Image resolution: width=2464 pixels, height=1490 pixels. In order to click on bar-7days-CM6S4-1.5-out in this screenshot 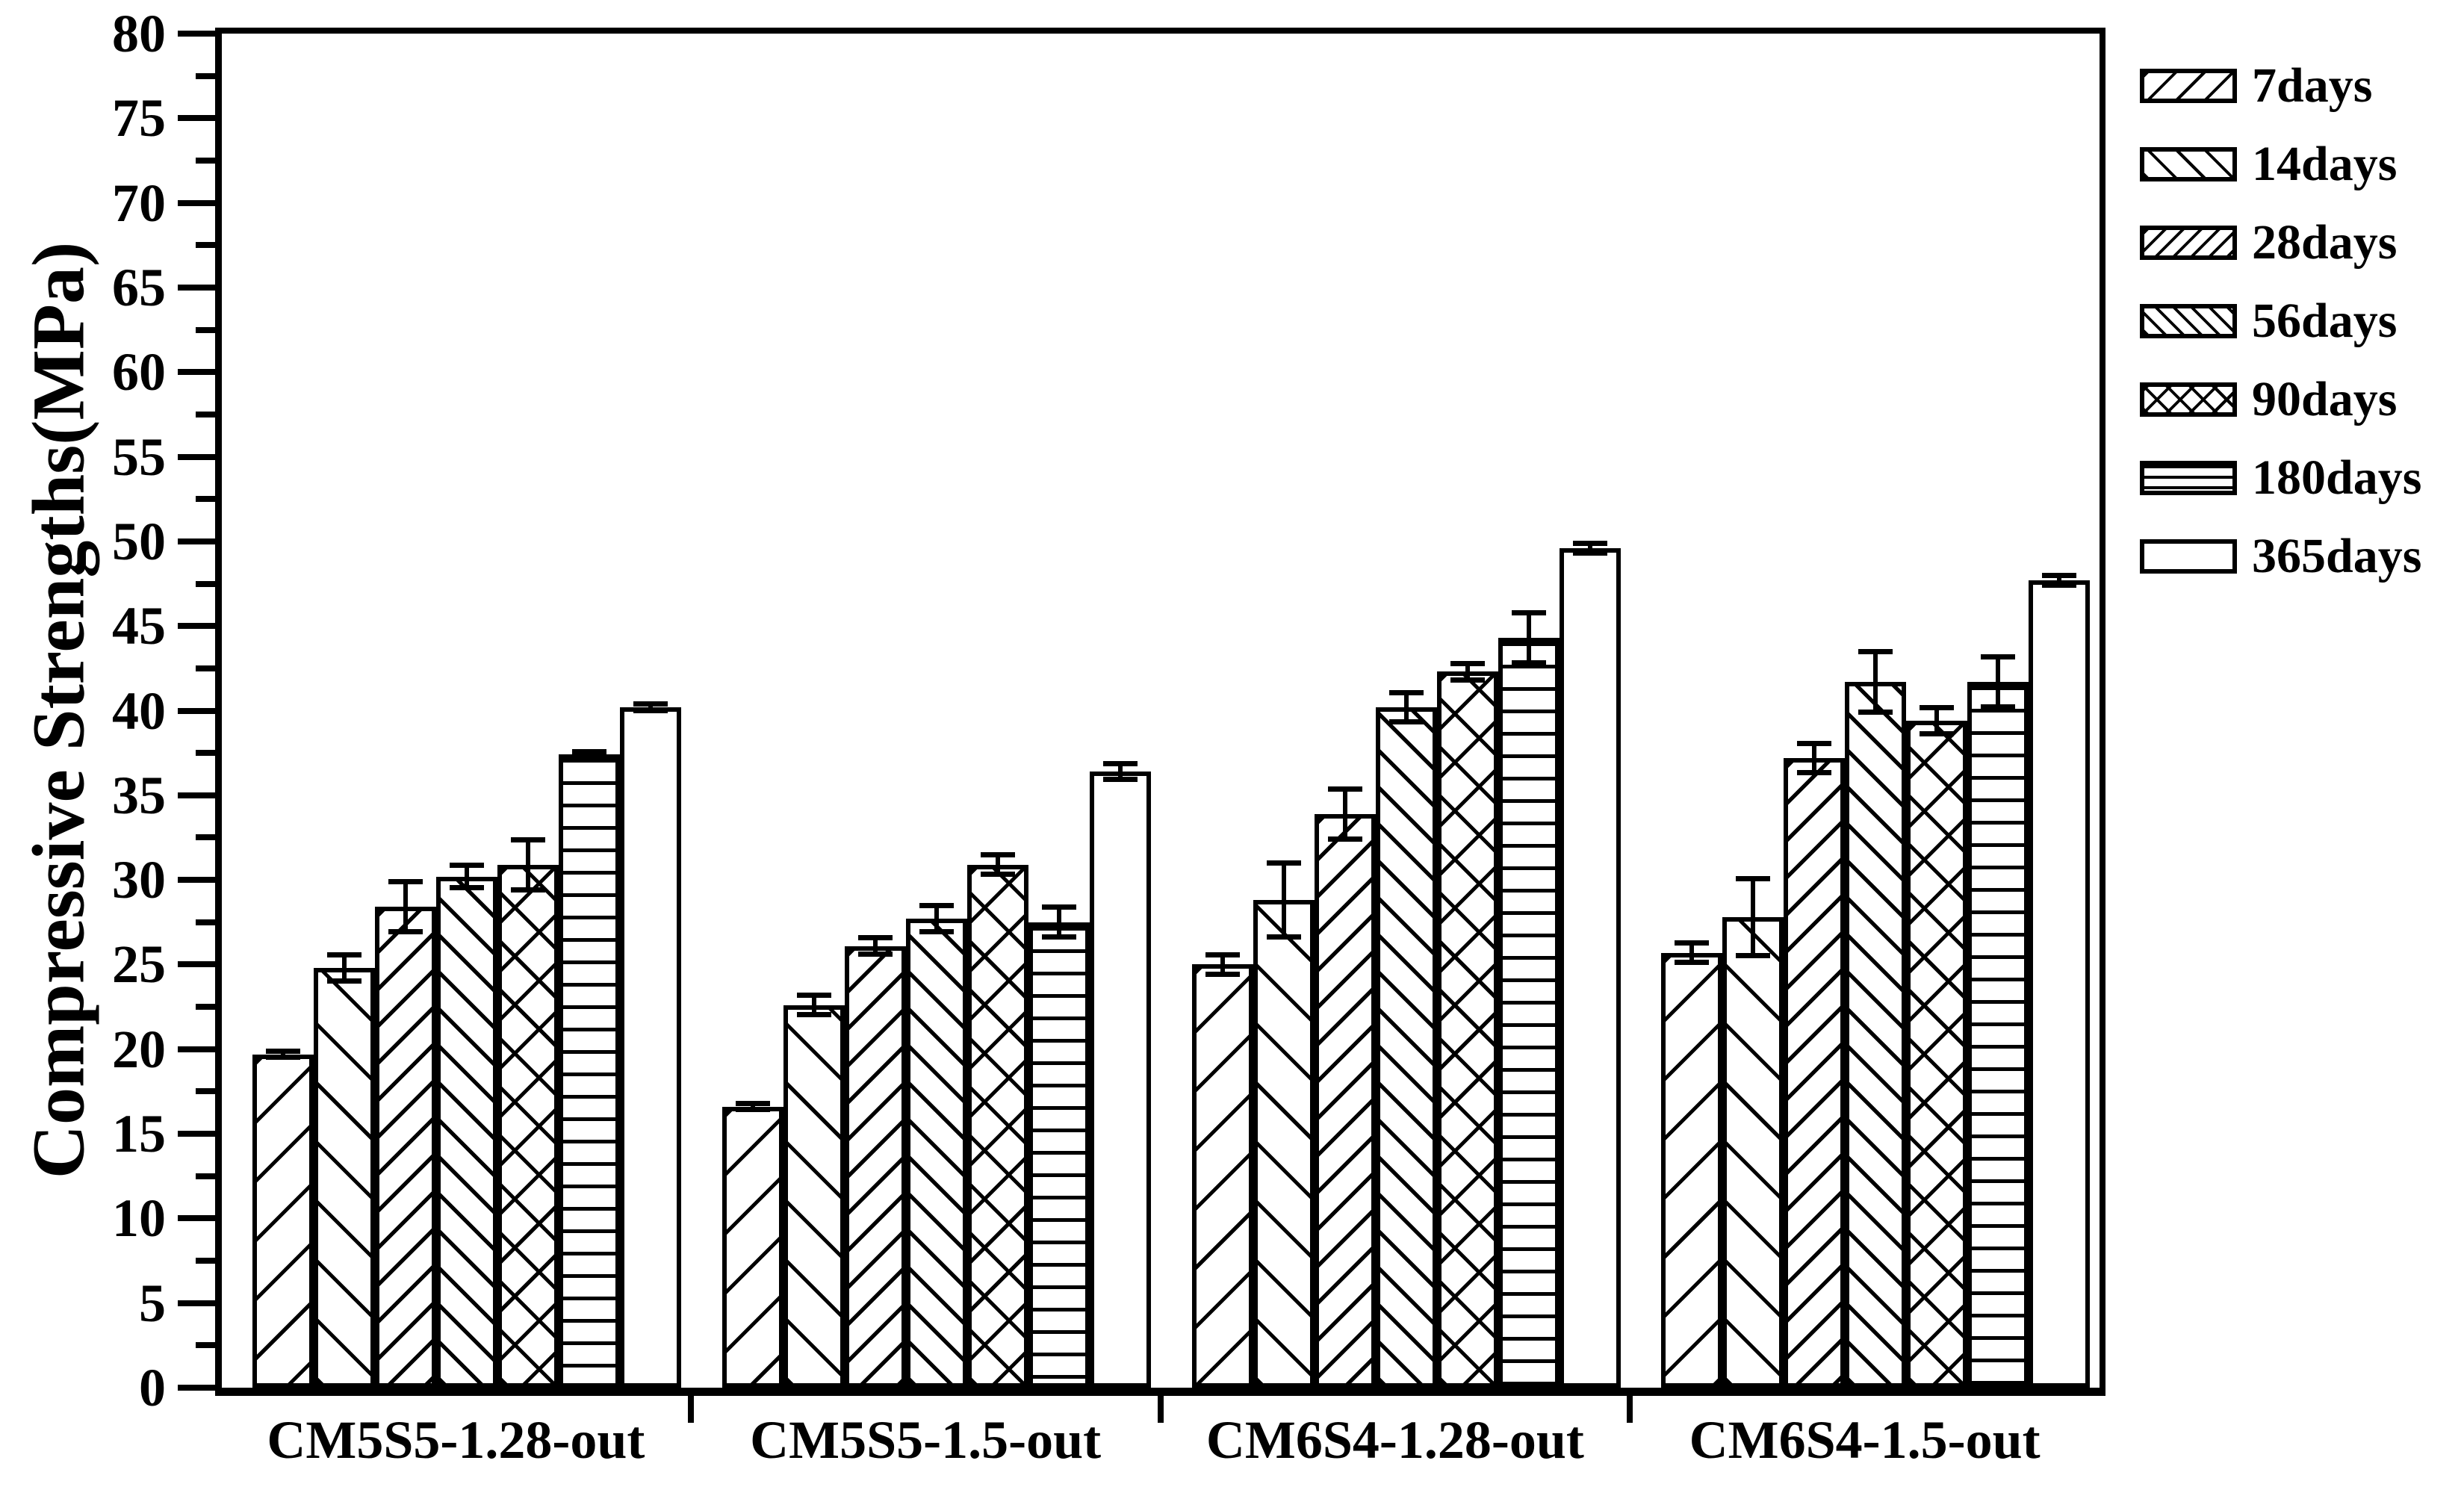, I will do `click(1692, 1170)`.